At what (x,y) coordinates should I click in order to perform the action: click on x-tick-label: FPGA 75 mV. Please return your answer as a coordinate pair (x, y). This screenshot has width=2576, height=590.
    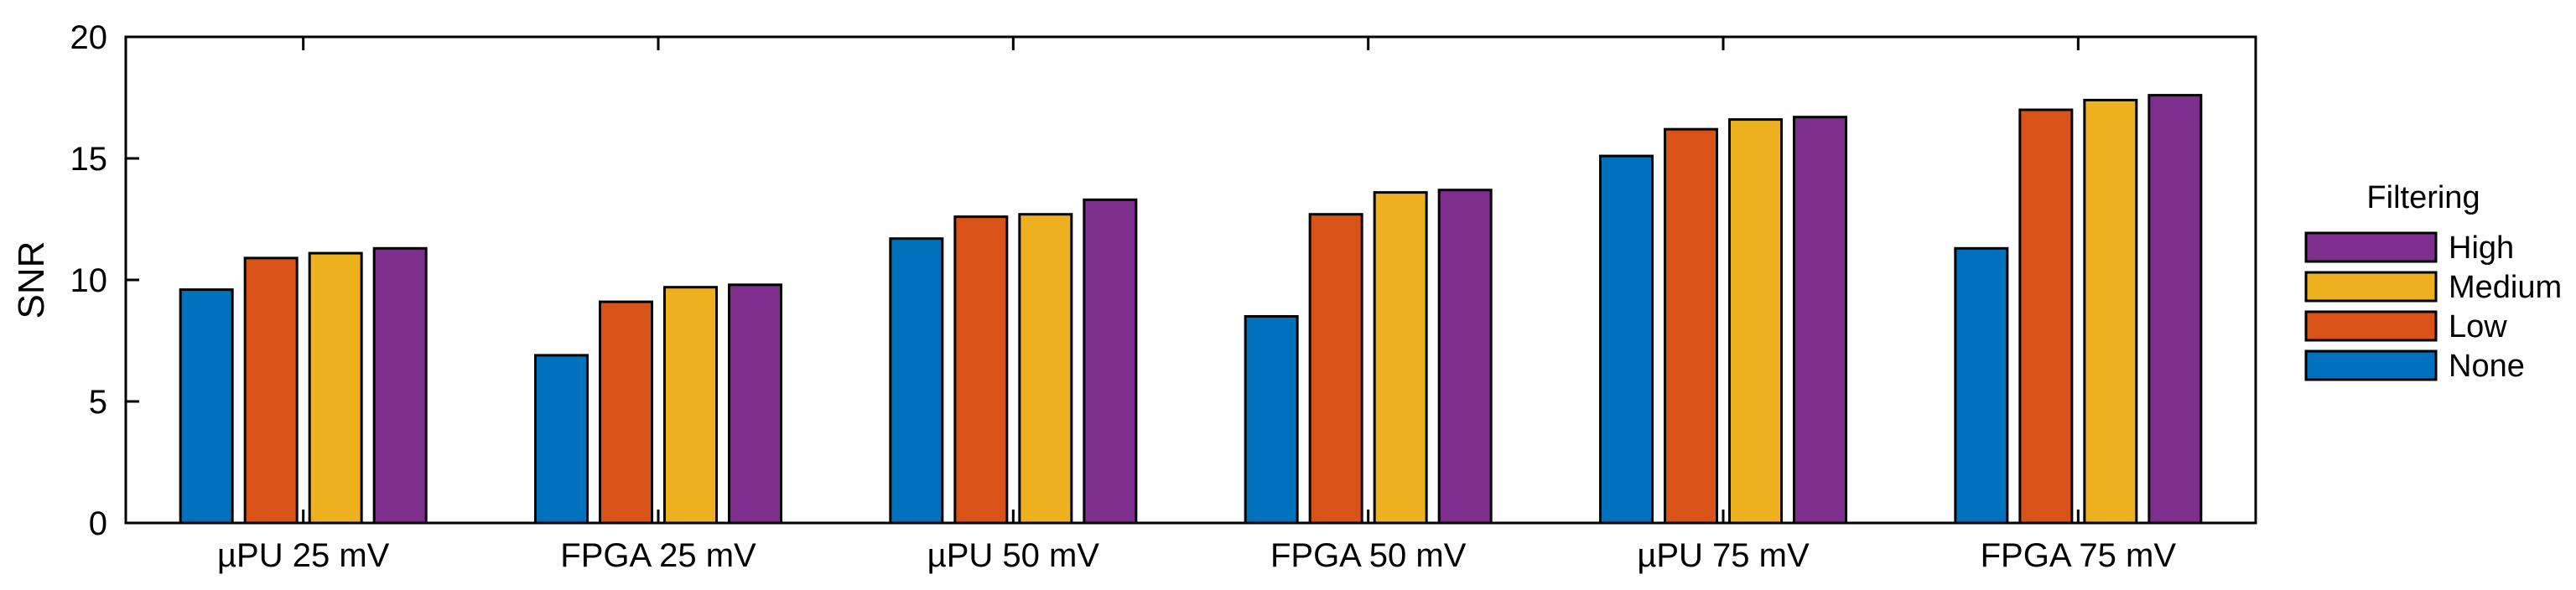
    Looking at the image, I should click on (2079, 555).